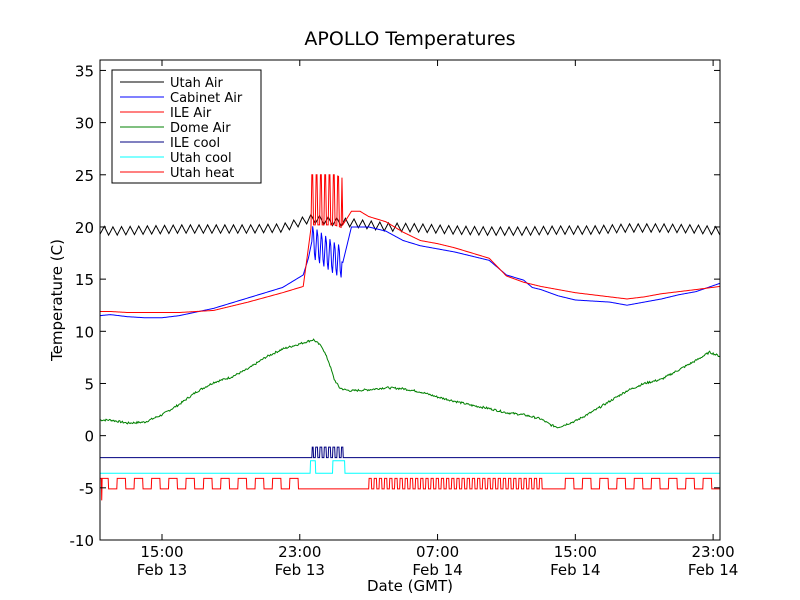  Describe the element at coordinates (410, 383) in the screenshot. I see `series-dome-air` at that location.